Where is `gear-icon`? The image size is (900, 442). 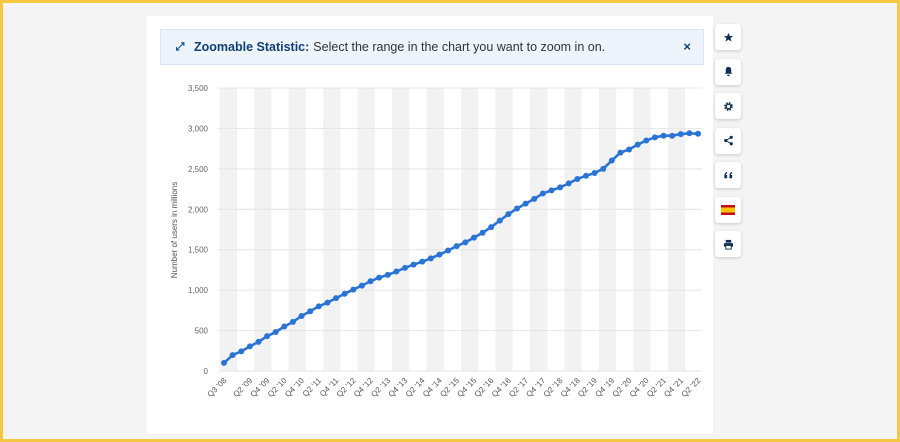
gear-icon is located at coordinates (728, 106).